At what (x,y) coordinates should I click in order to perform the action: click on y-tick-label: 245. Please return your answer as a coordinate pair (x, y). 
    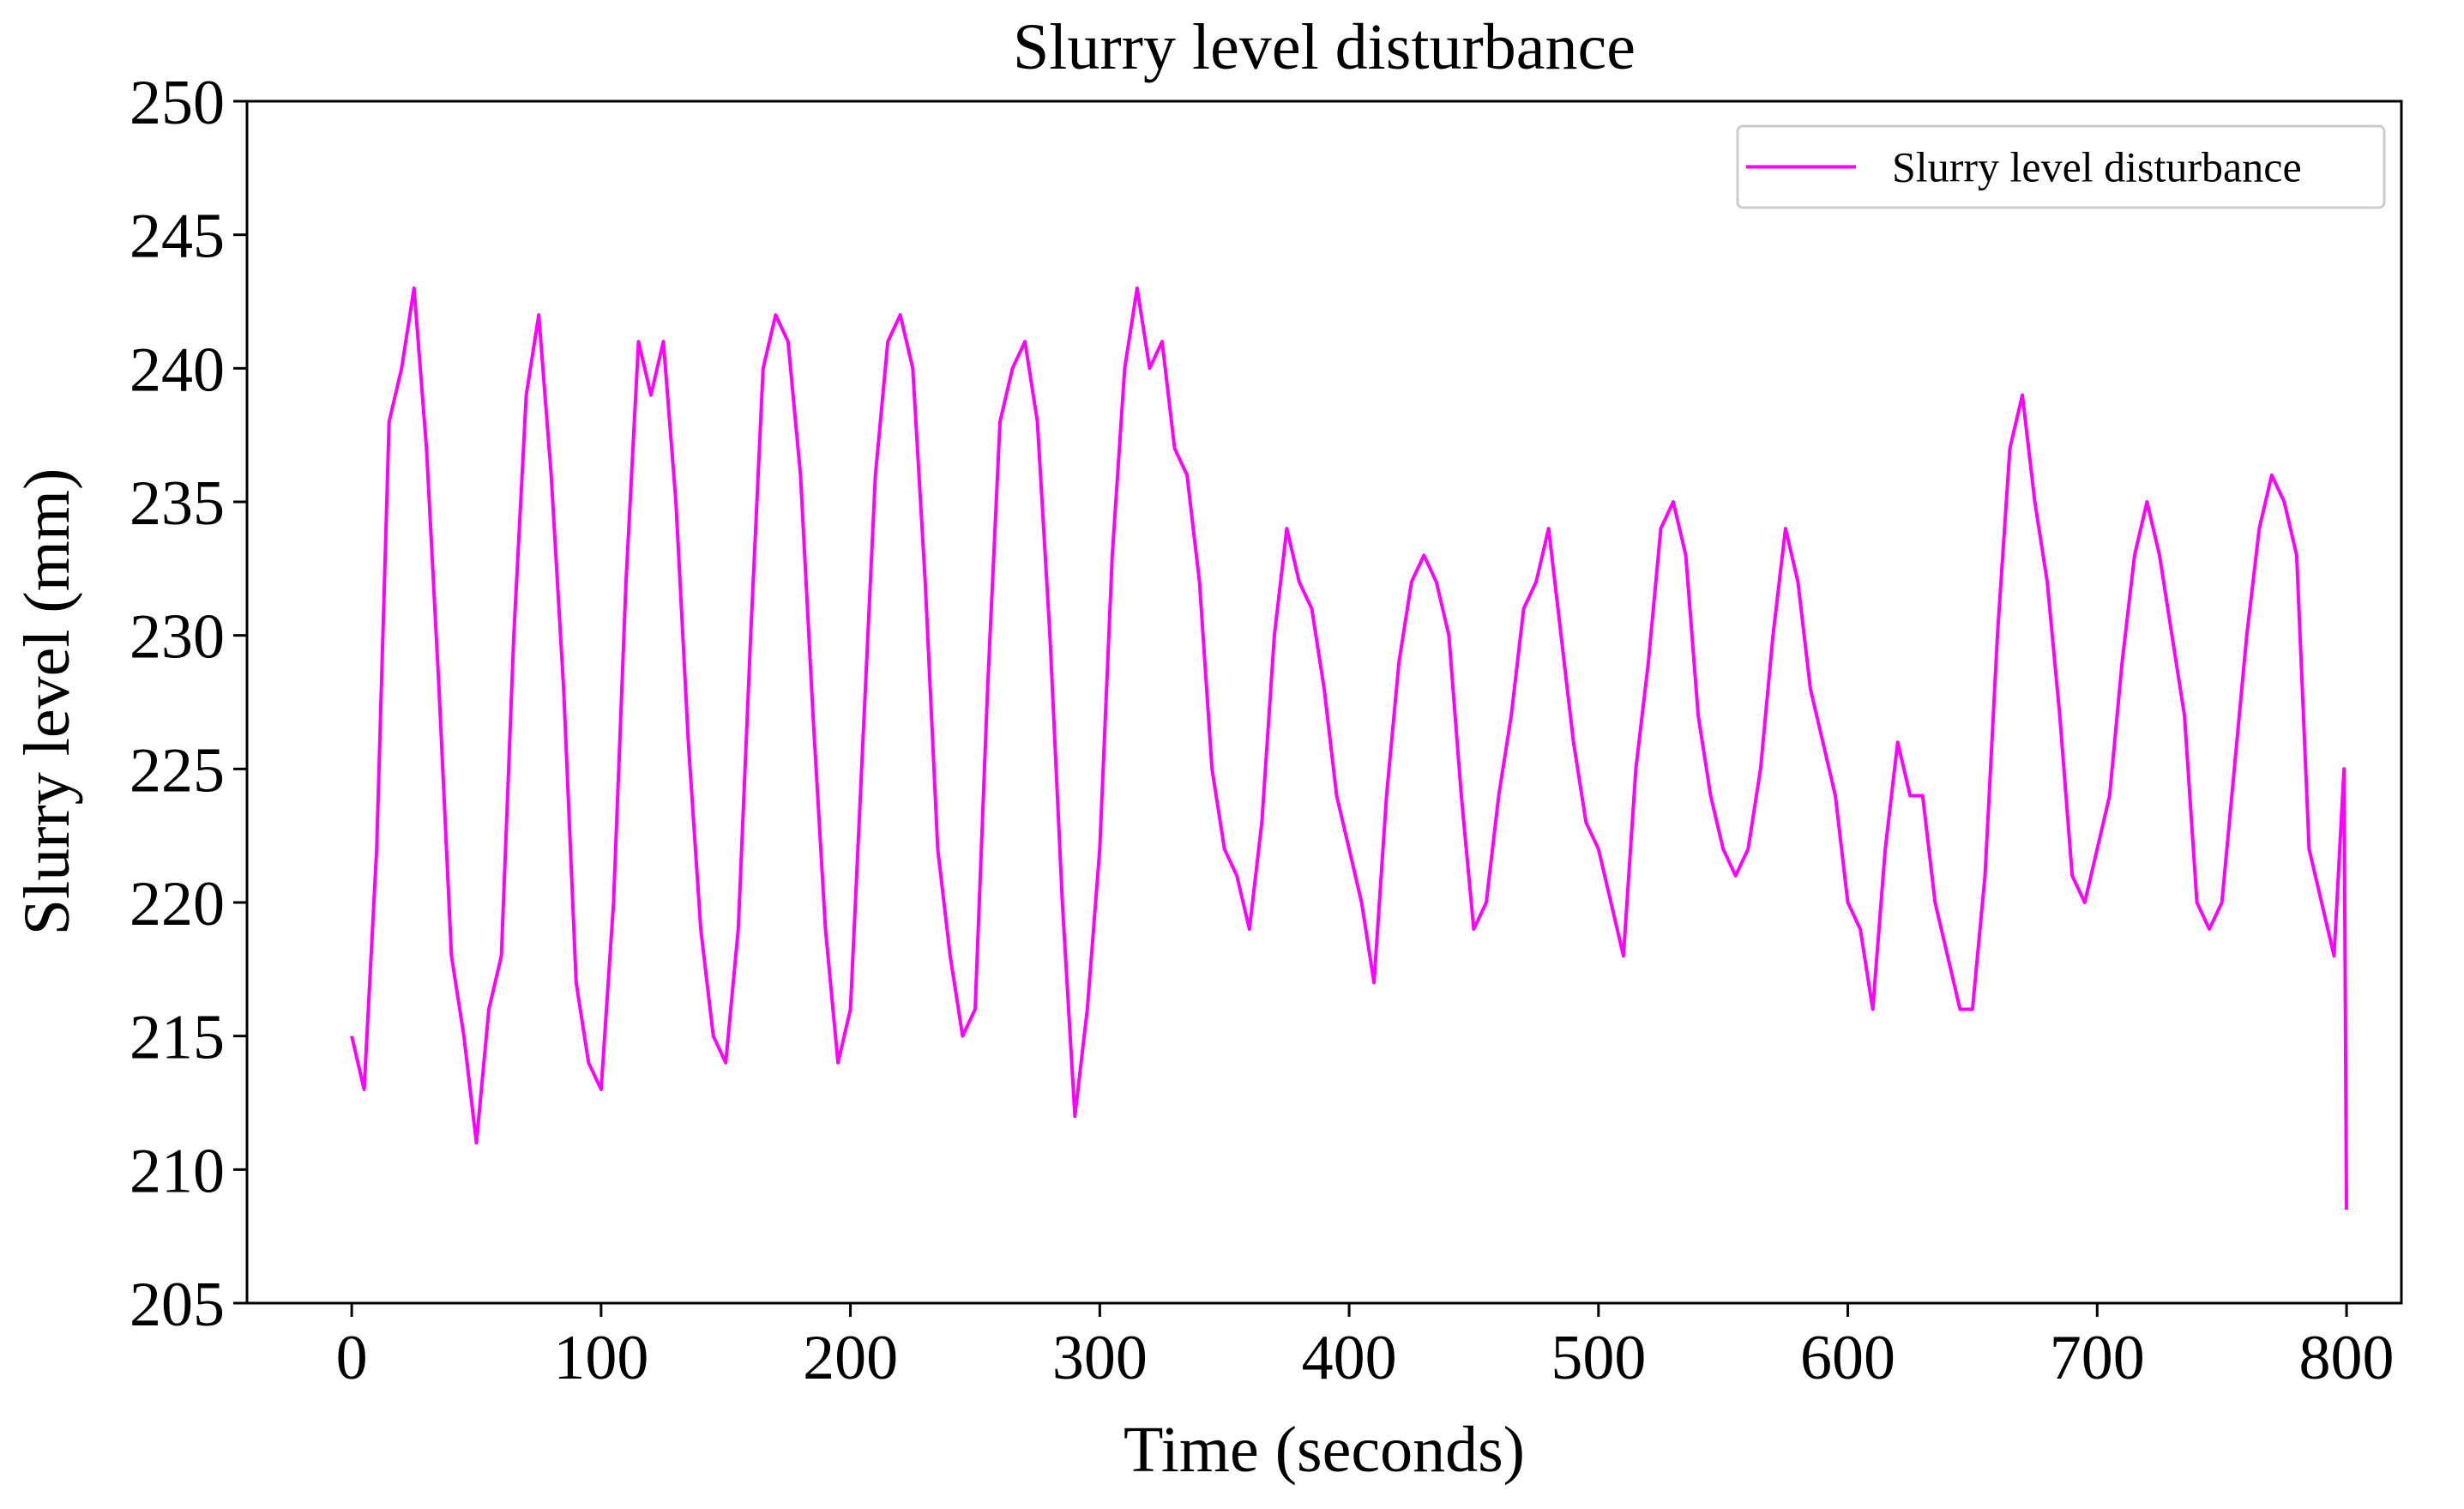
    Looking at the image, I should click on (177, 237).